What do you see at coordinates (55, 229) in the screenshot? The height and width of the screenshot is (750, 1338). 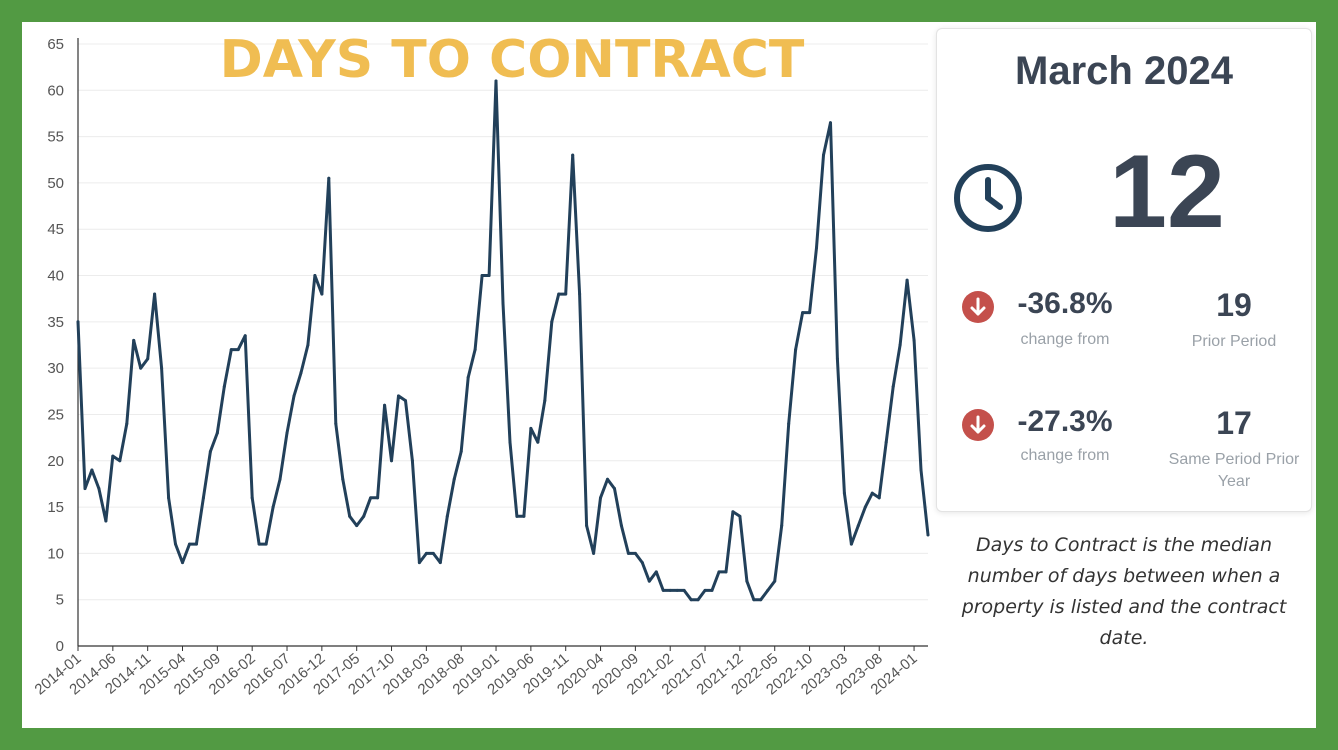 I see `y-tick-label: 45` at bounding box center [55, 229].